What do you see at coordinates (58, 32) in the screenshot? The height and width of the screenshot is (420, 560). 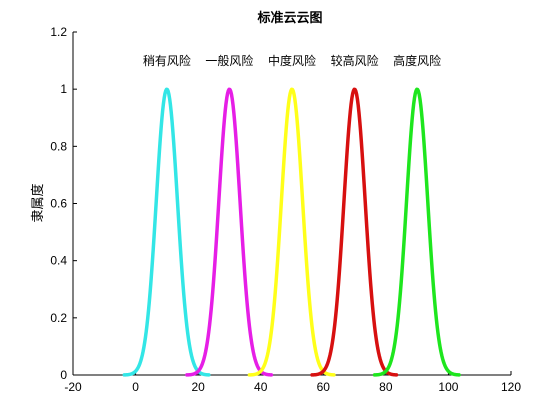 I see `y-tick-label: 1.2` at bounding box center [58, 32].